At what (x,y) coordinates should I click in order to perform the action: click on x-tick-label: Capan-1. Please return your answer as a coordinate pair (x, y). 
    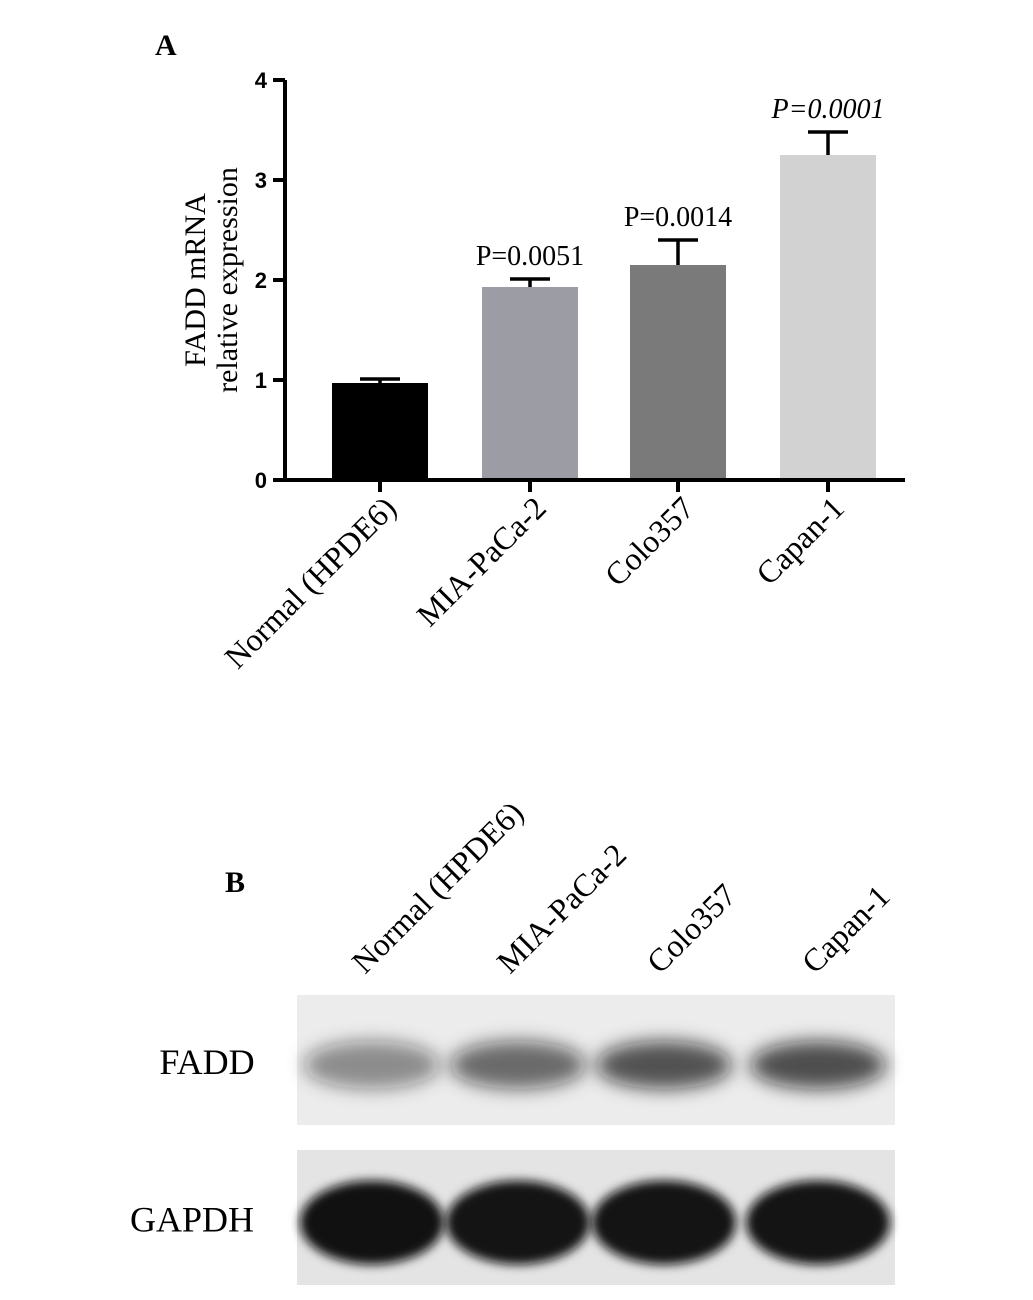
    Looking at the image, I should click on (800, 540).